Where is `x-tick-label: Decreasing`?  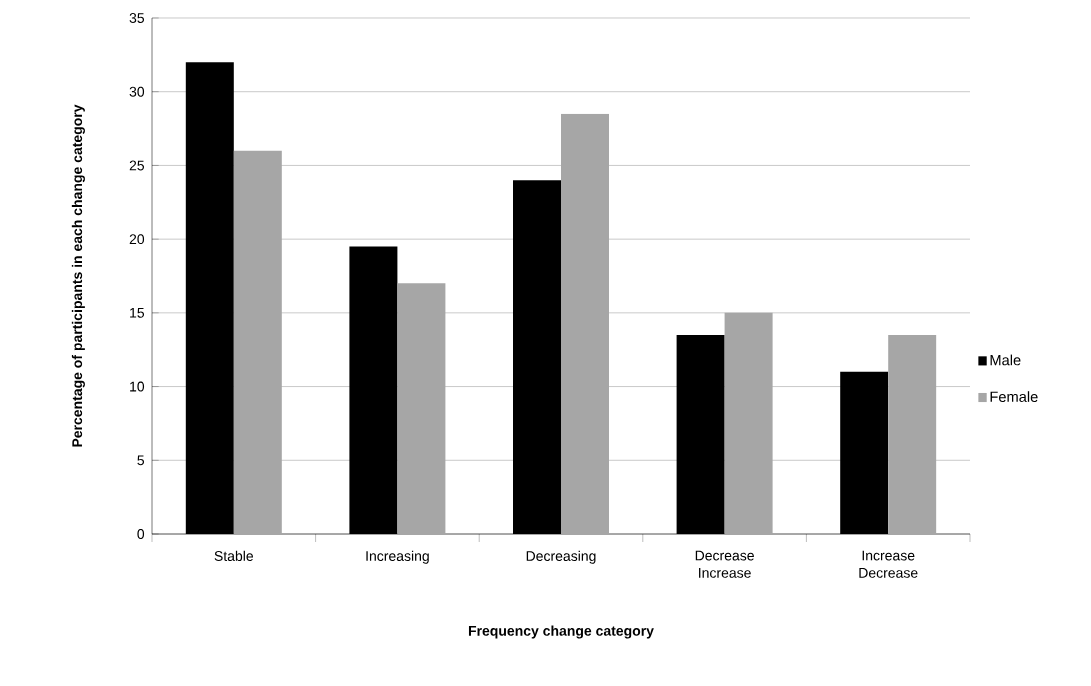
x-tick-label: Decreasing is located at coordinates (561, 557).